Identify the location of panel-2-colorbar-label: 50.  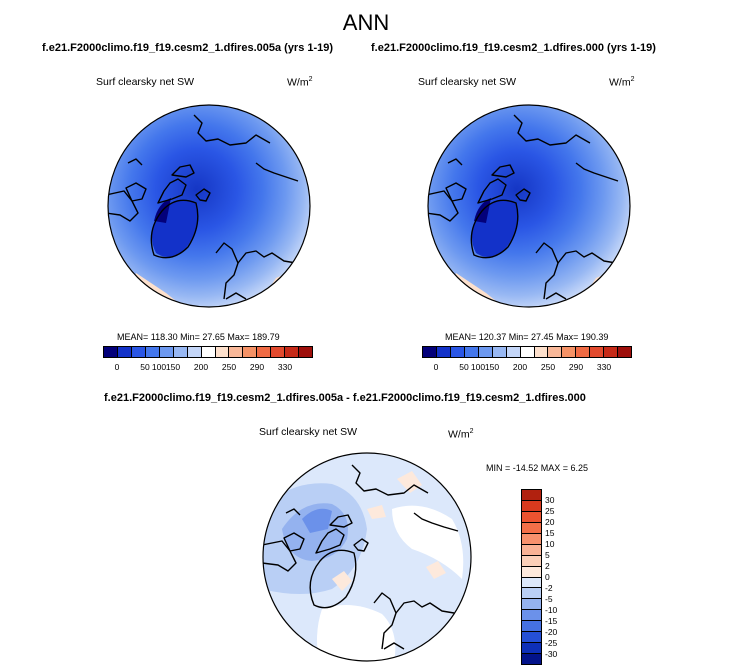
(464, 367).